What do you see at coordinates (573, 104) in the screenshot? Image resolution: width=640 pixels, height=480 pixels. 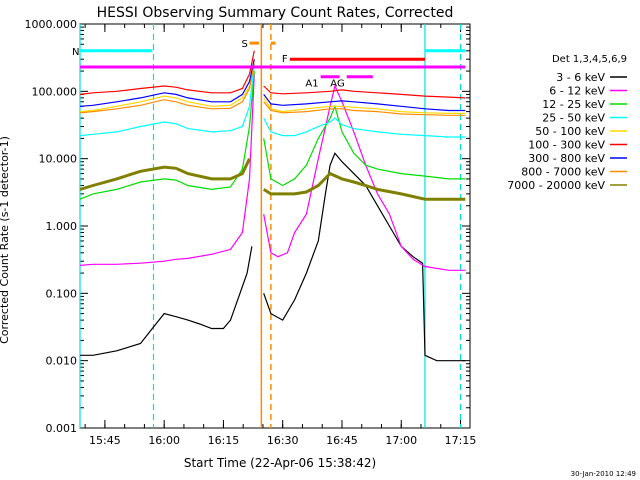 I see `legend-entry-label: 12 - 25 keV` at bounding box center [573, 104].